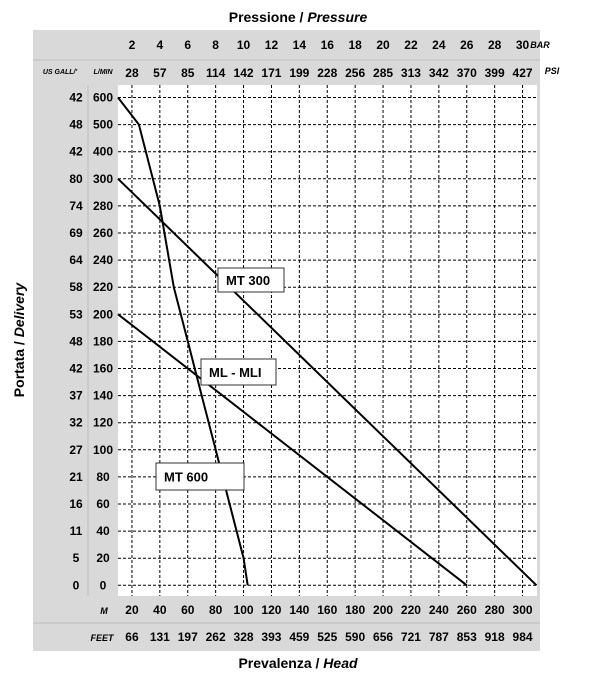 This screenshot has width=600, height=680. What do you see at coordinates (298, 663) in the screenshot?
I see `bottom-title: Prevalenza / Head` at bounding box center [298, 663].